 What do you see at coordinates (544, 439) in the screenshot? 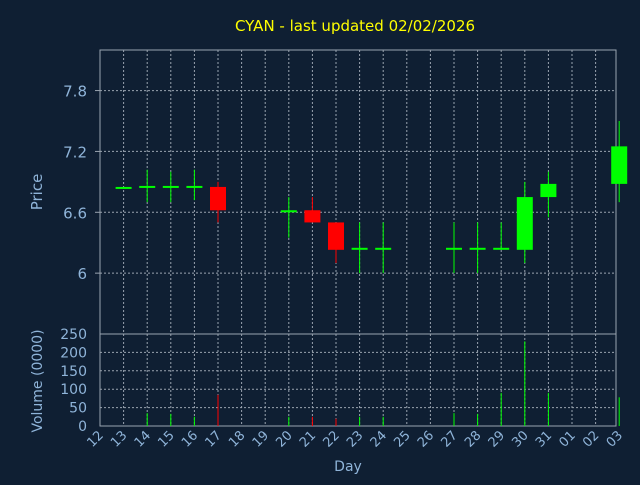
I see `x-tick-label: 31` at bounding box center [544, 439].